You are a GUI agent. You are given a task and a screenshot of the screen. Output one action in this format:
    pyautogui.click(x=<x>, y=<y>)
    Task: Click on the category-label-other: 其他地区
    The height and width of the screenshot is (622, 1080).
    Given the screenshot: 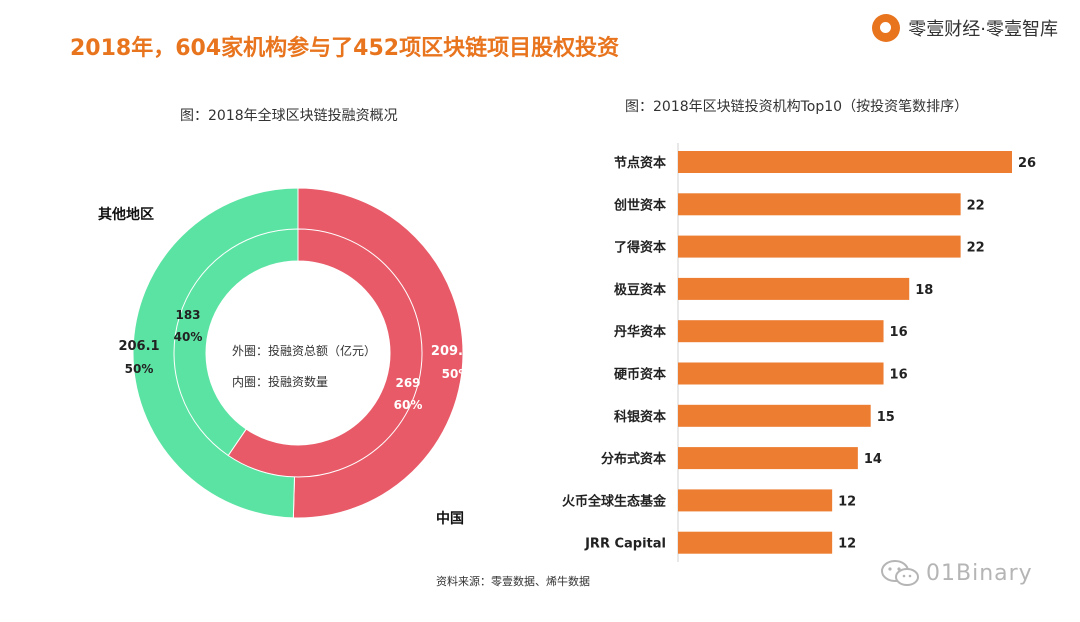 What is the action you would take?
    pyautogui.click(x=126, y=214)
    